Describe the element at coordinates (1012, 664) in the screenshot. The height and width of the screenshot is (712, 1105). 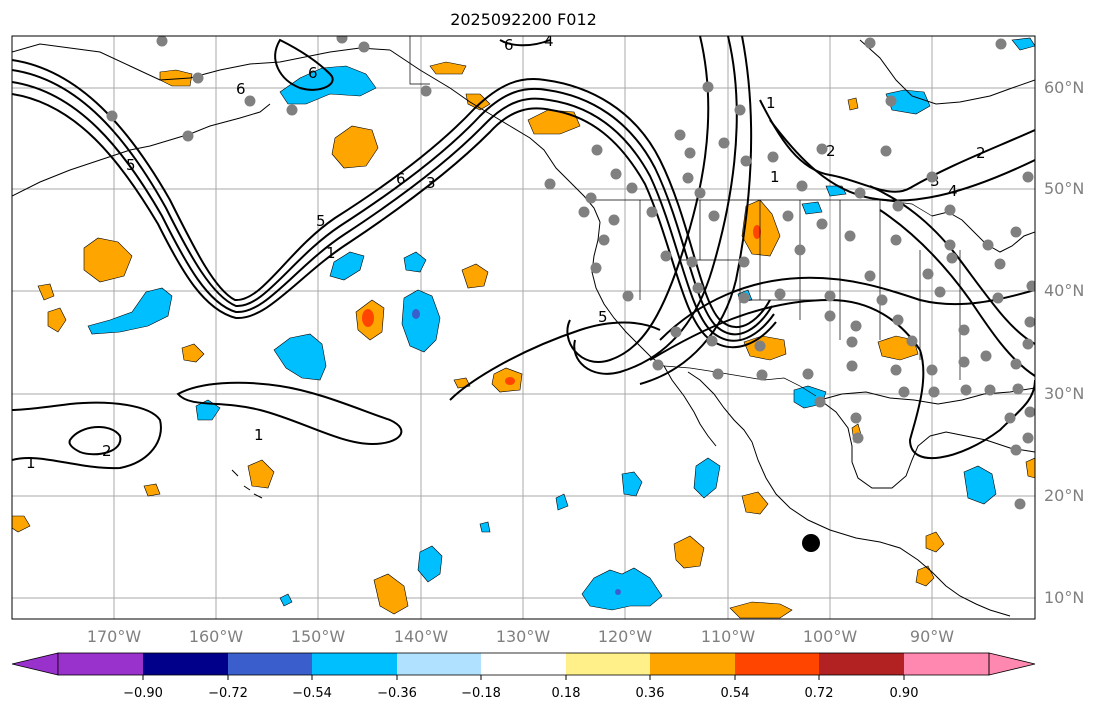
I see `colorbar-extend-high` at that location.